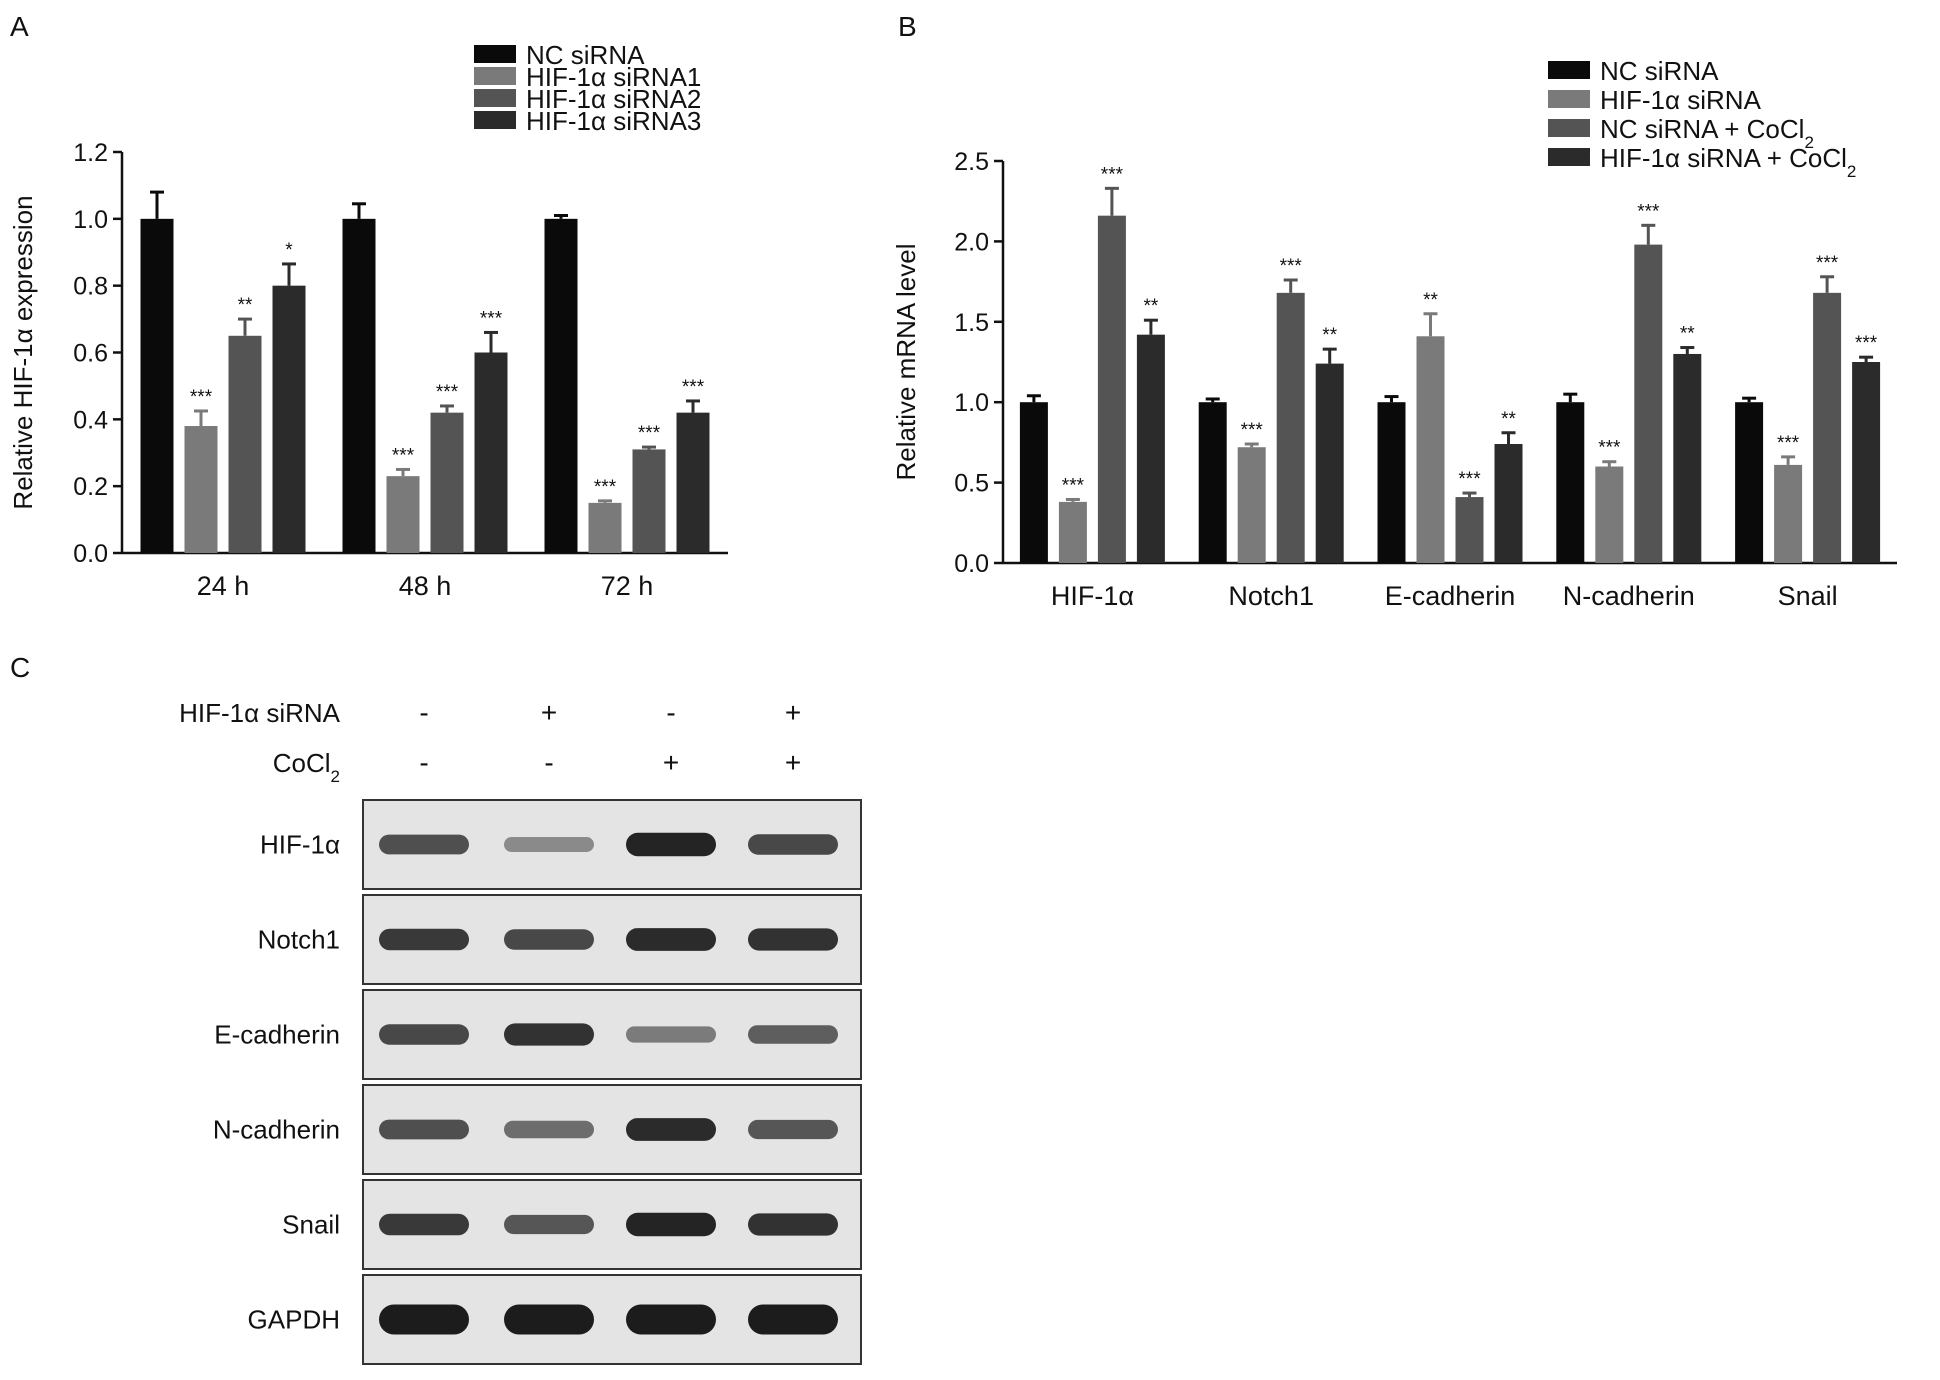  What do you see at coordinates (276, 1130) in the screenshot?
I see `blot-row-label: N-cadherin` at bounding box center [276, 1130].